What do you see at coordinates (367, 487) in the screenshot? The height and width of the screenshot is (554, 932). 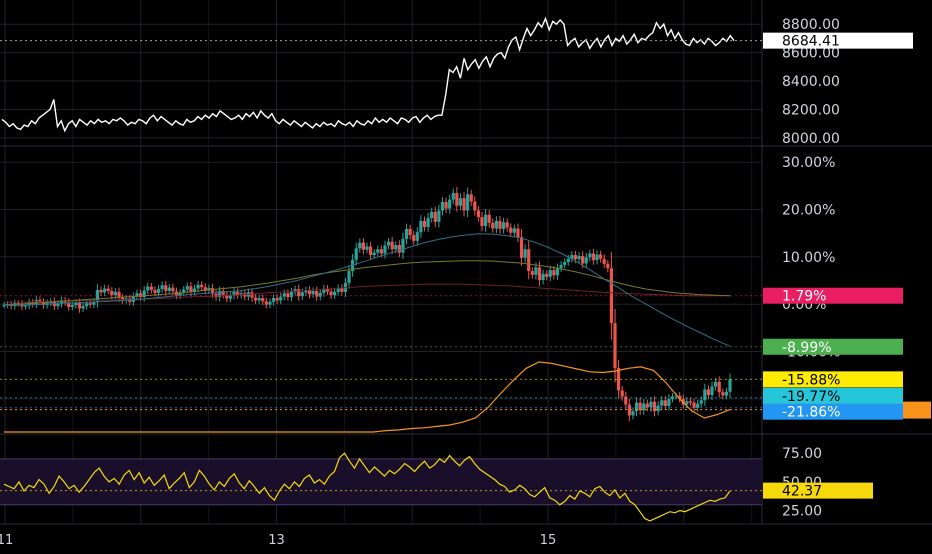 I see `rsi-line-series` at bounding box center [367, 487].